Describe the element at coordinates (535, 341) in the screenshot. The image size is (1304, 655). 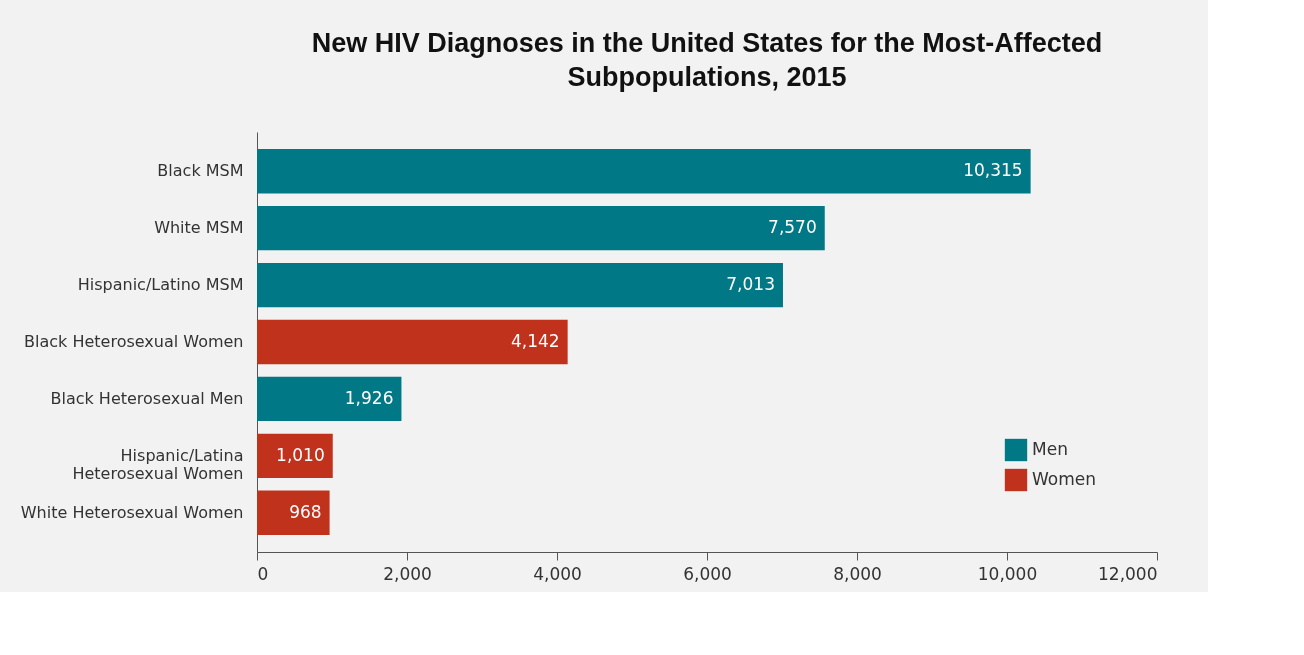
I see `data-label: 4,142` at that location.